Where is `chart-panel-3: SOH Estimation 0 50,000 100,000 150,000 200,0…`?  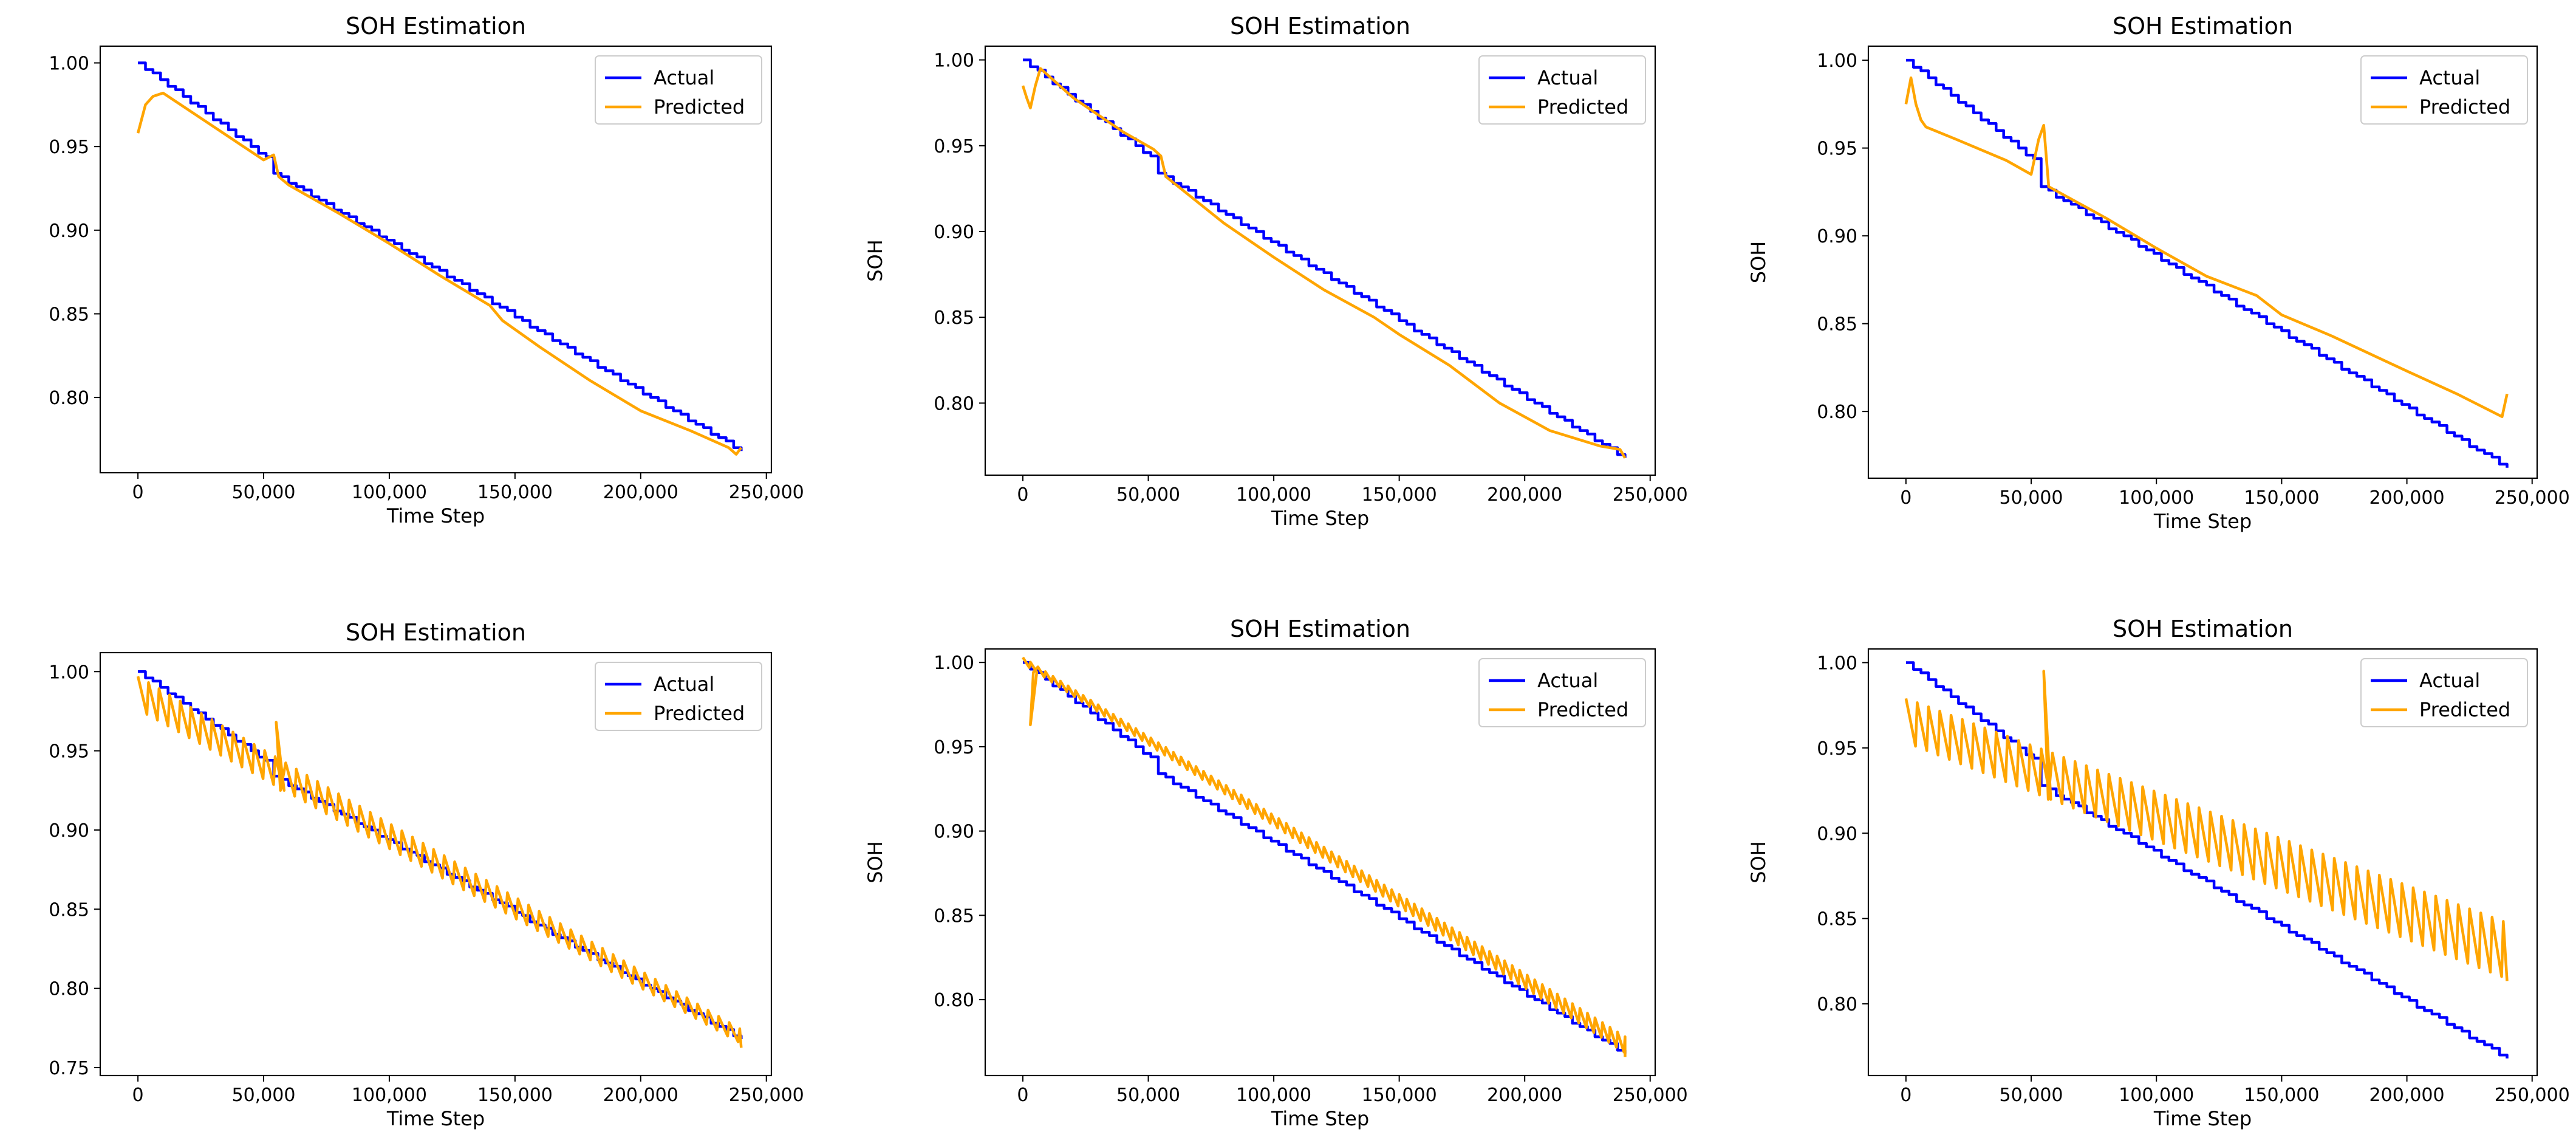 chart-panel-3: SOH Estimation 0 50,000 100,000 150,000 200,0… is located at coordinates (2158, 273).